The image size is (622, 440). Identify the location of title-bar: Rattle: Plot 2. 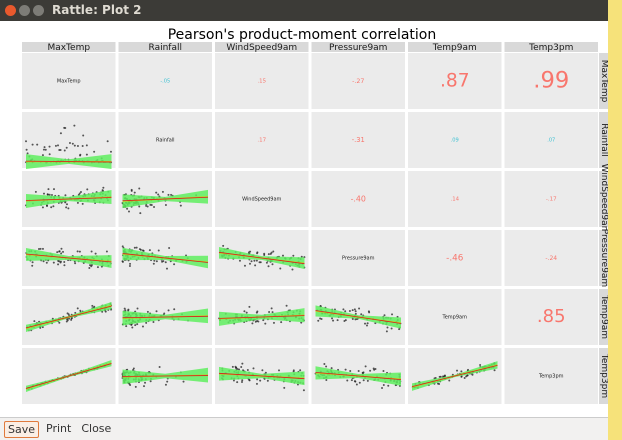
(304, 10).